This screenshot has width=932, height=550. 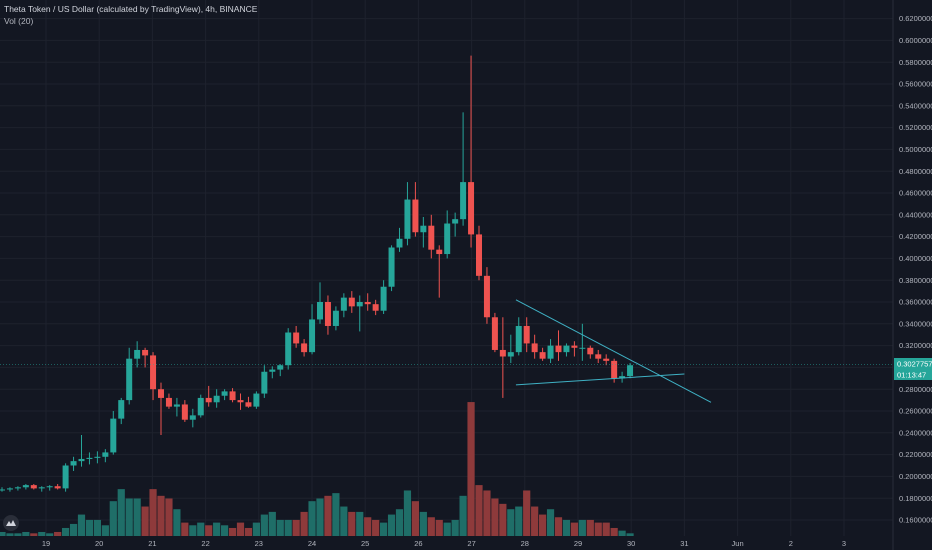 I want to click on price-tags: 0.30277579 01:13:47, so click(x=913, y=369).